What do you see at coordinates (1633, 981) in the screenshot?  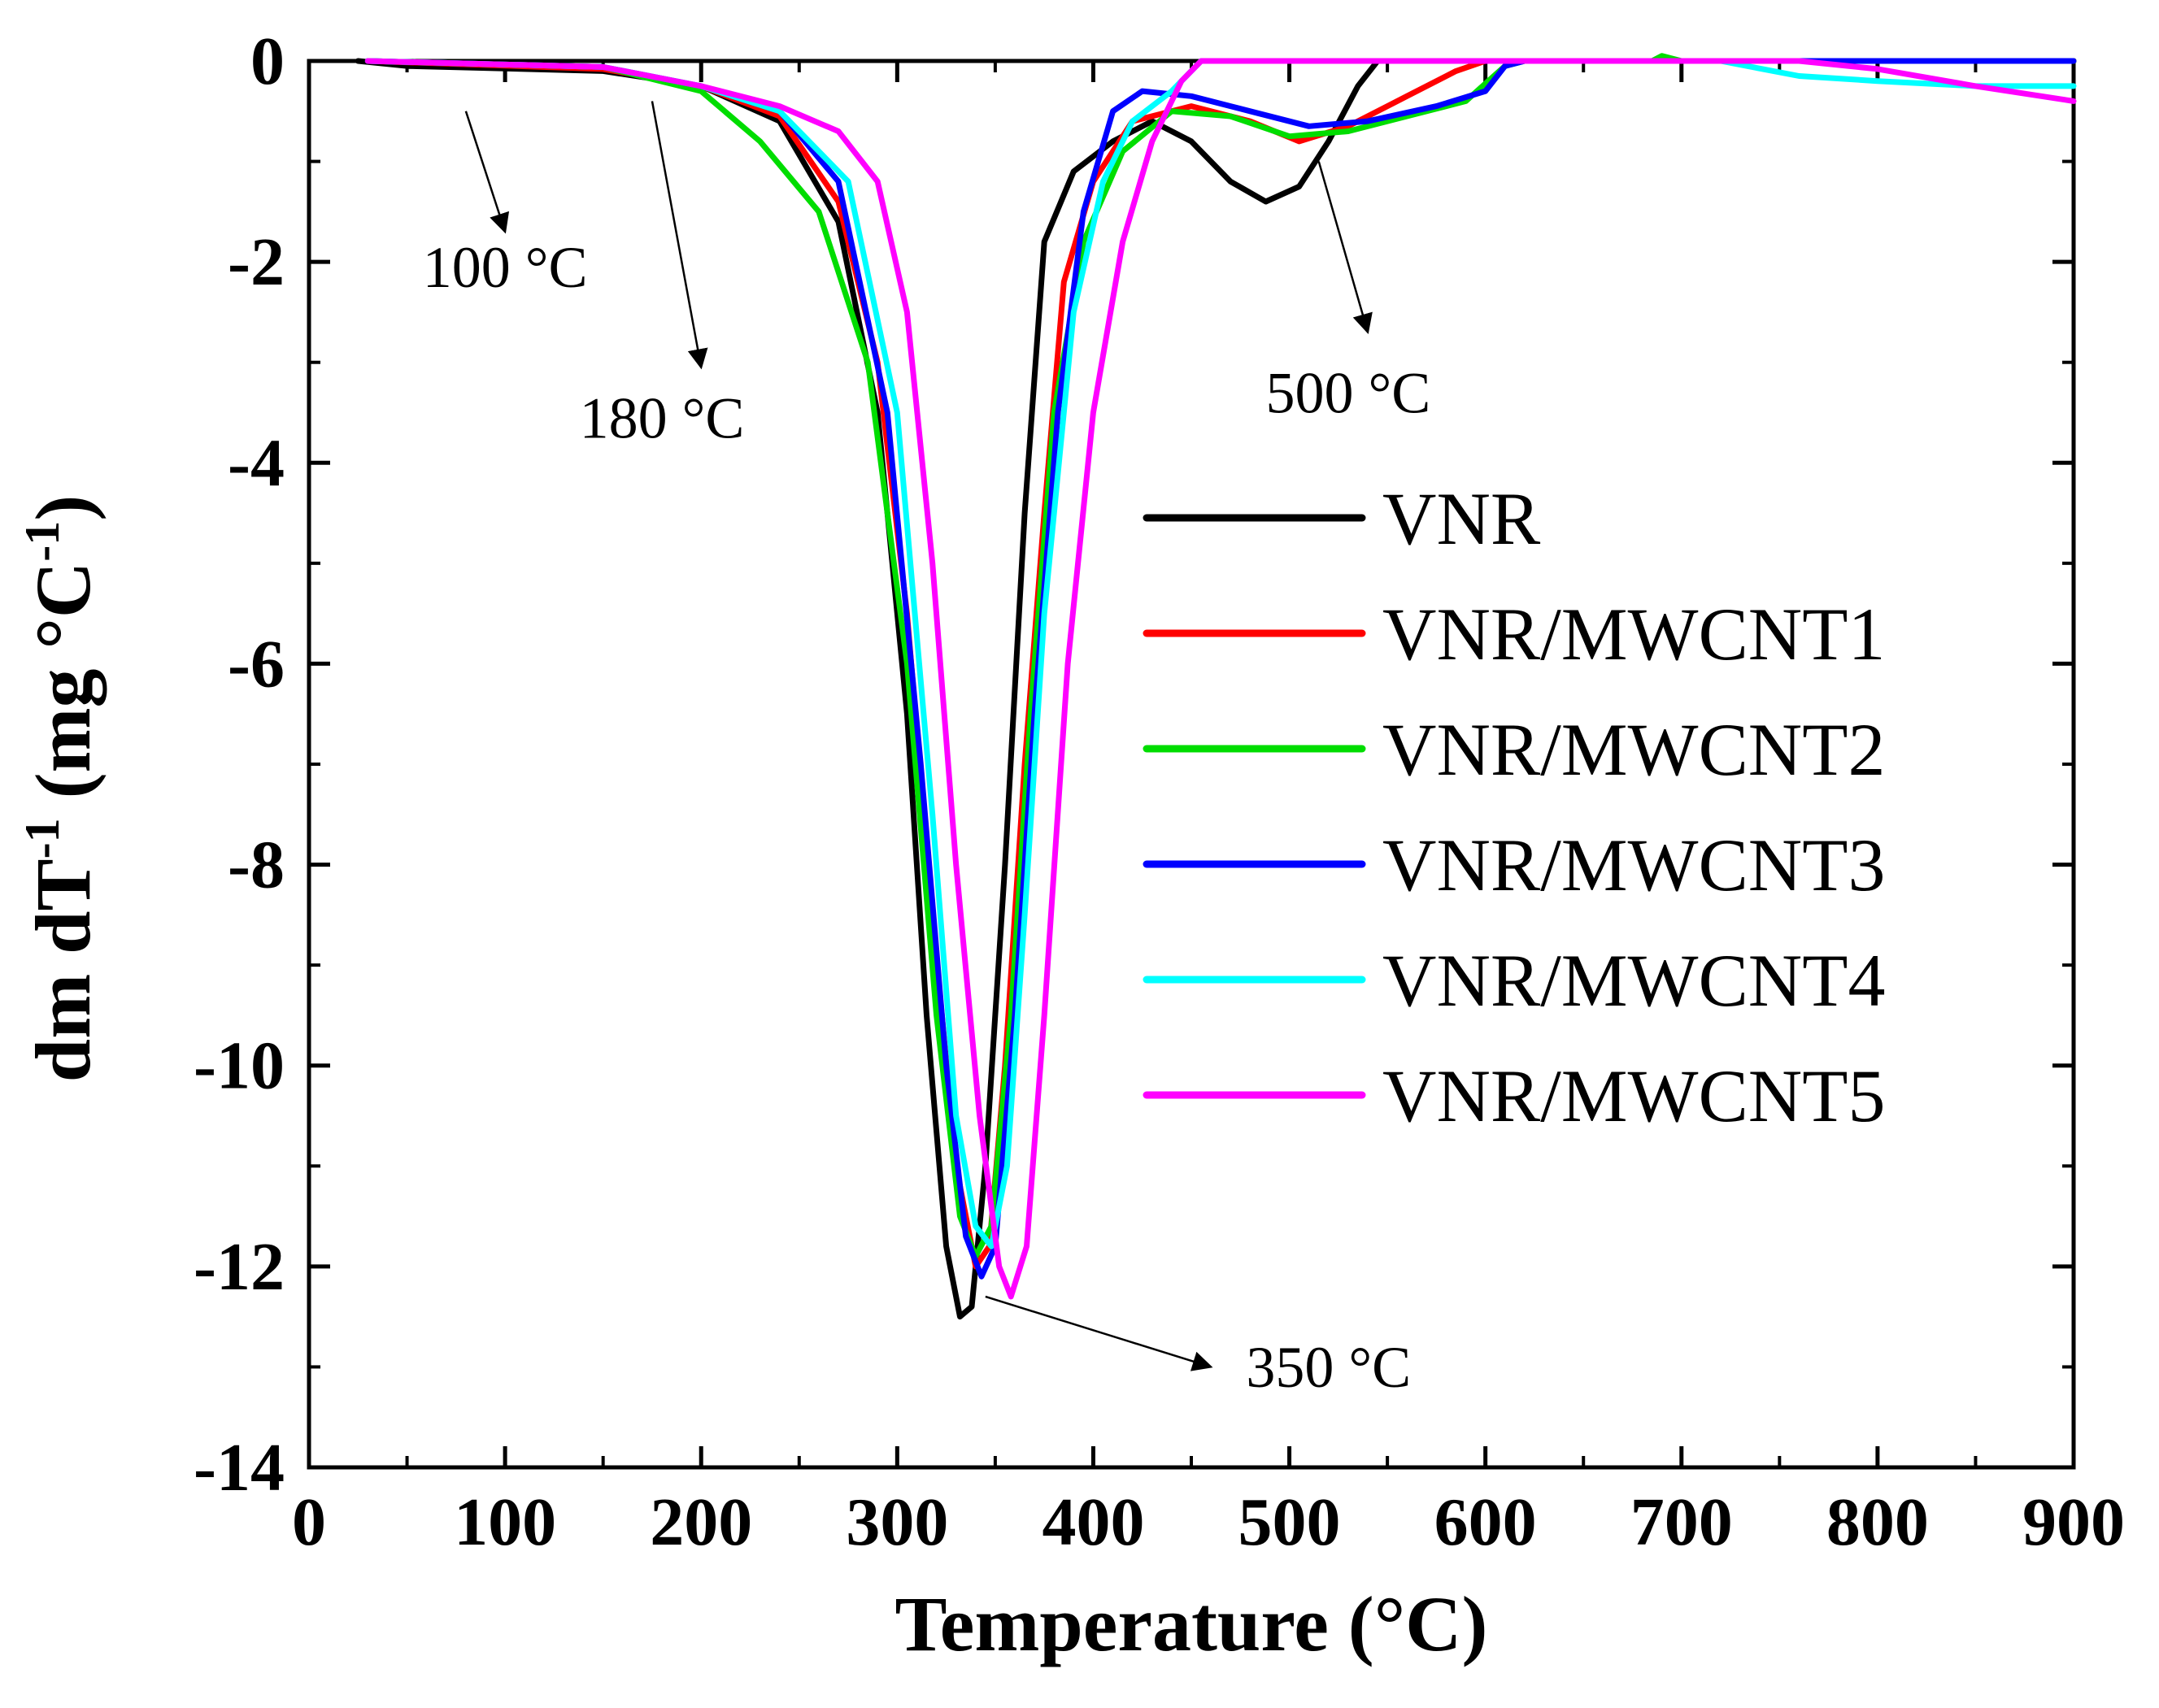 I see `legend-label: VNR/MWCNT4` at bounding box center [1633, 981].